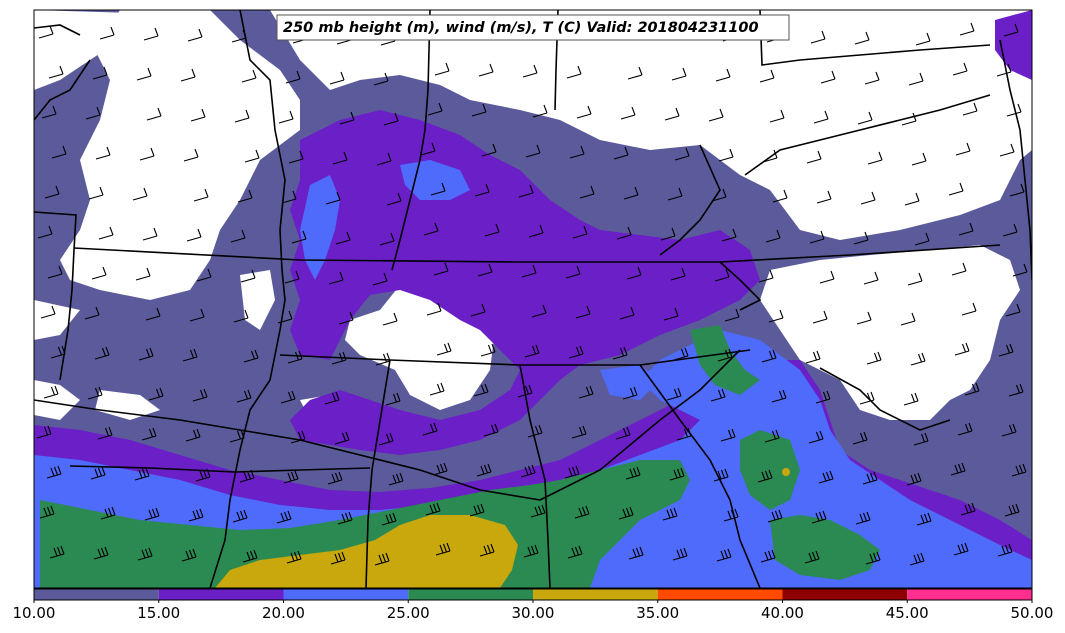 This screenshot has width=1065, height=633. What do you see at coordinates (657, 613) in the screenshot?
I see `colorbar-tick-label: 35.00` at bounding box center [657, 613].